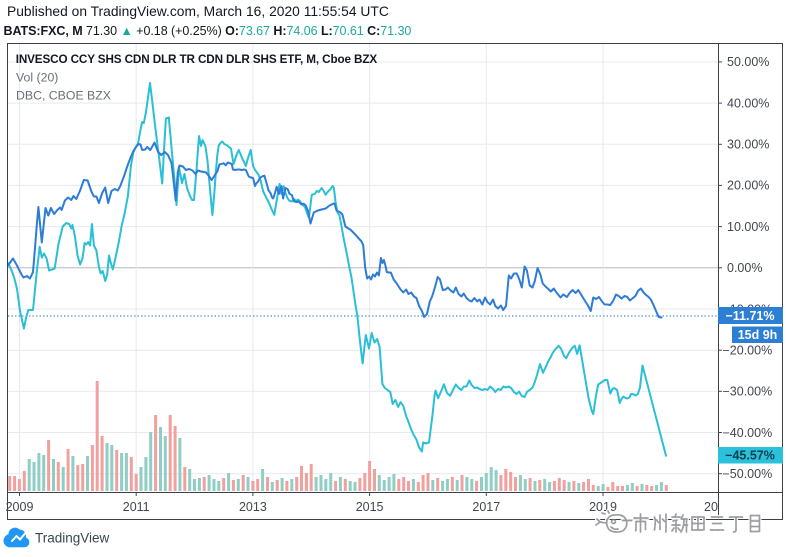 Image resolution: width=790 pixels, height=557 pixels. What do you see at coordinates (253, 507) in the screenshot?
I see `svg-text: 2013` at bounding box center [253, 507].